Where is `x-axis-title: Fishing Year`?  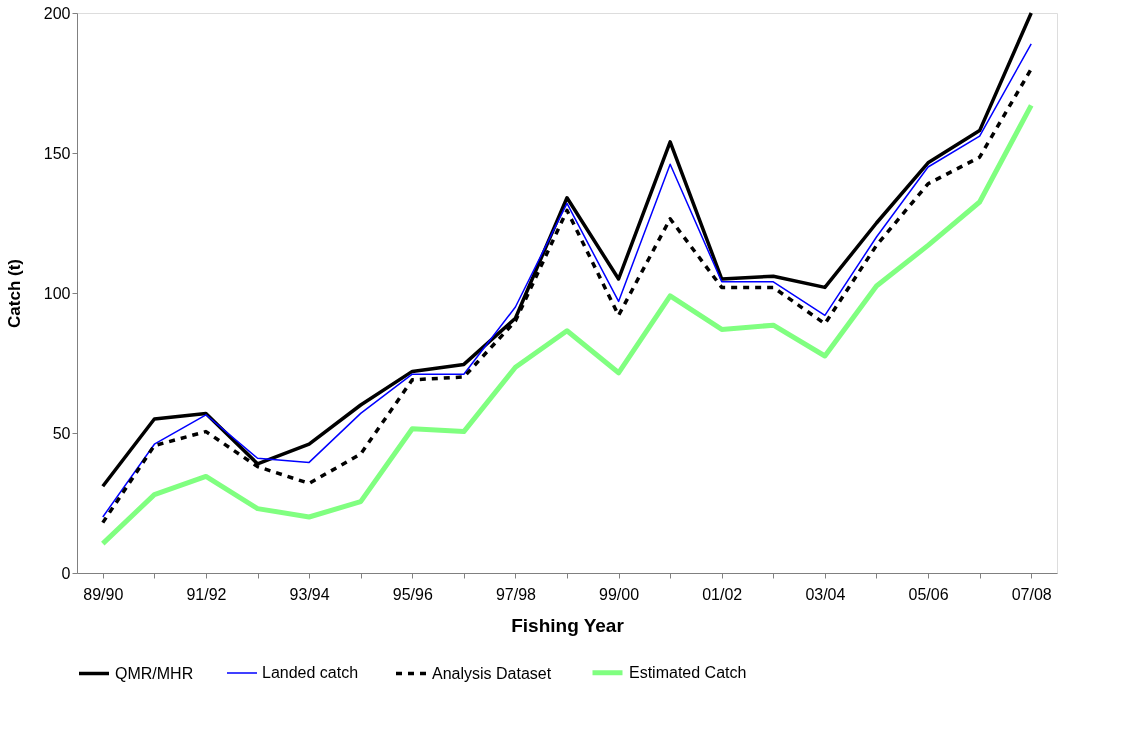
x-axis-title: Fishing Year is located at coordinates (568, 625).